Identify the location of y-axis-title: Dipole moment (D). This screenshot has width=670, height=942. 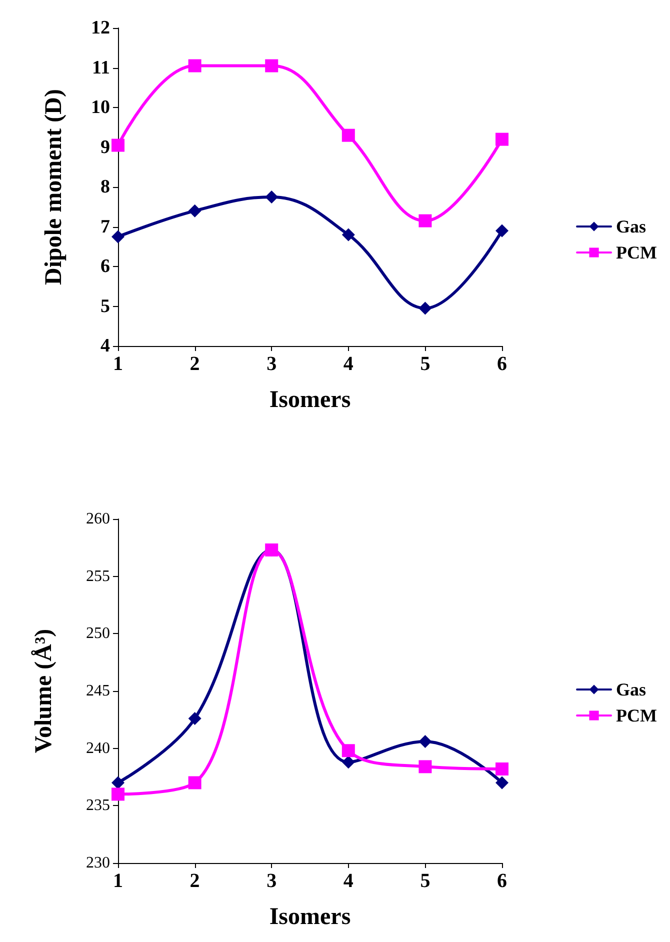
(54, 187).